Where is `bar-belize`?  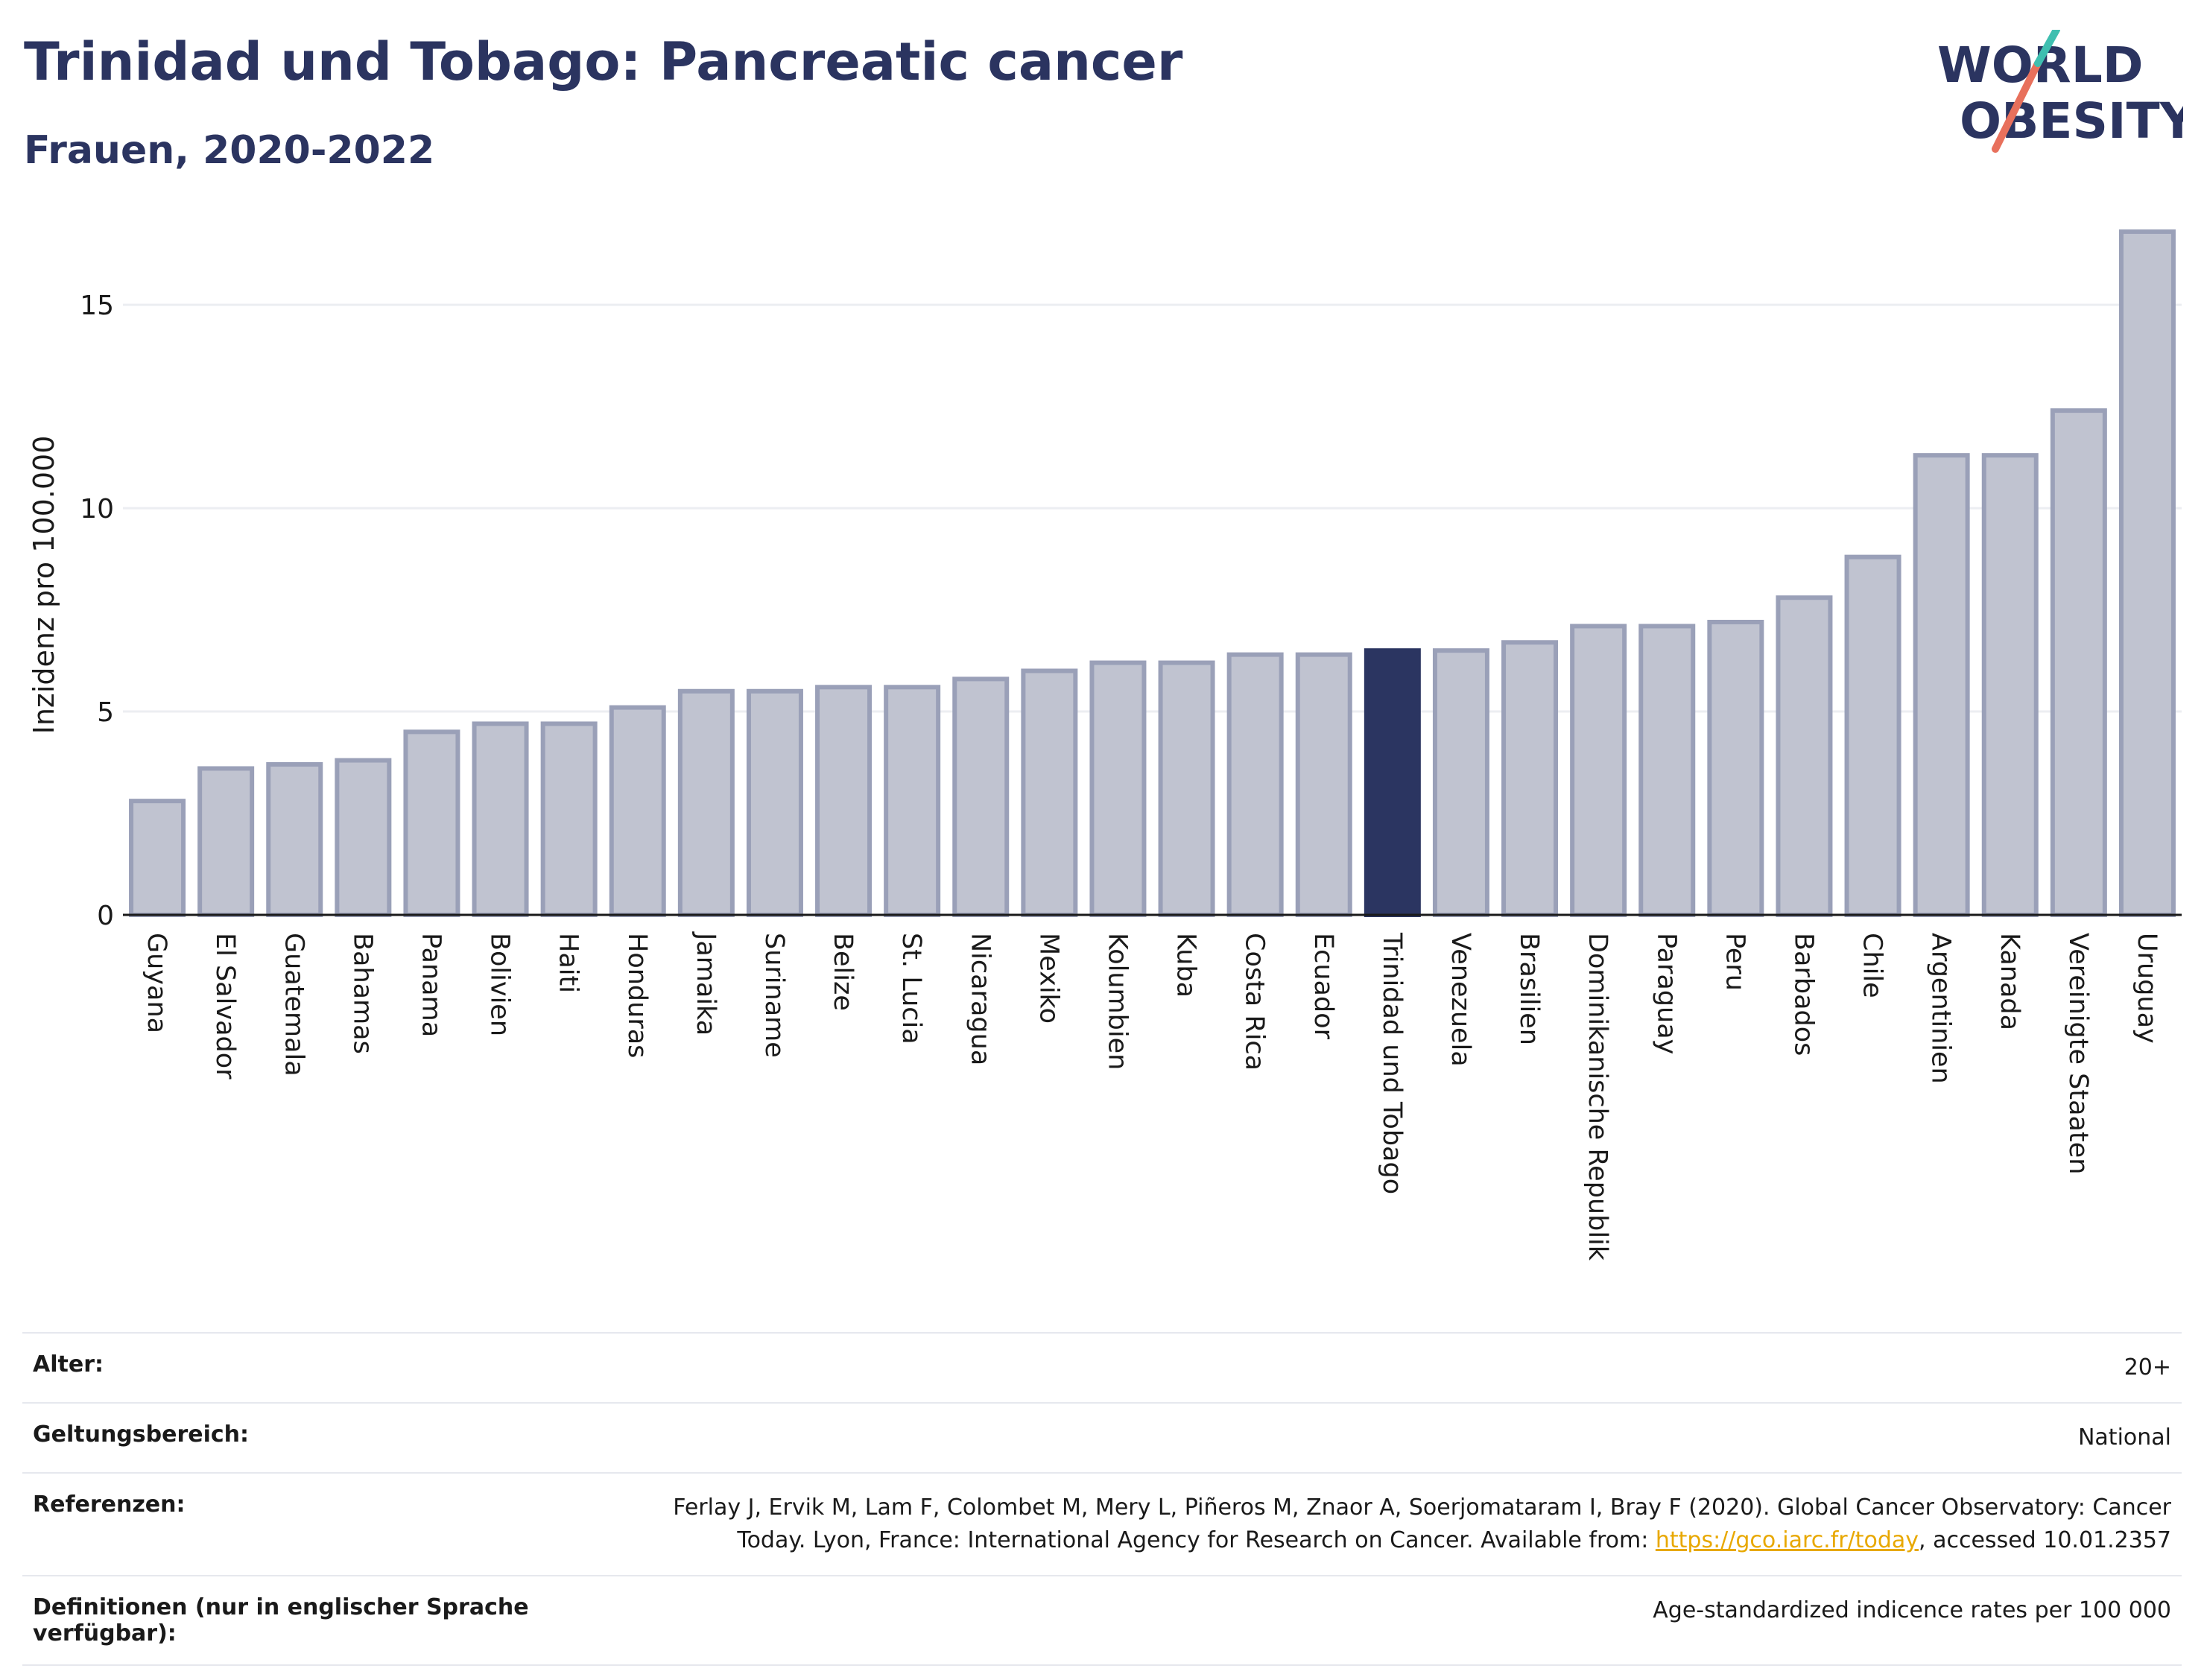
bar-belize is located at coordinates (844, 801).